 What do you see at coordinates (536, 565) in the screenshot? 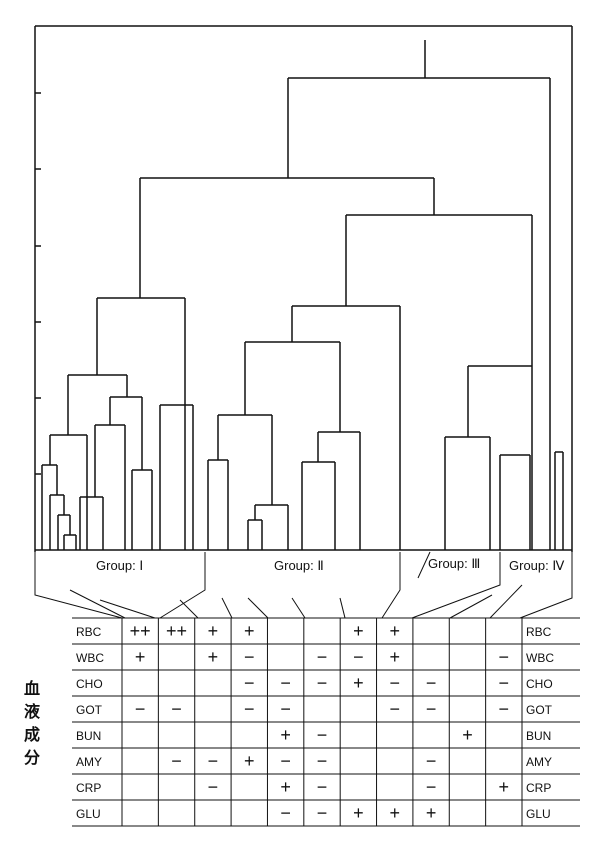
I see `group-label-4: Group: Ⅳ` at bounding box center [536, 565].